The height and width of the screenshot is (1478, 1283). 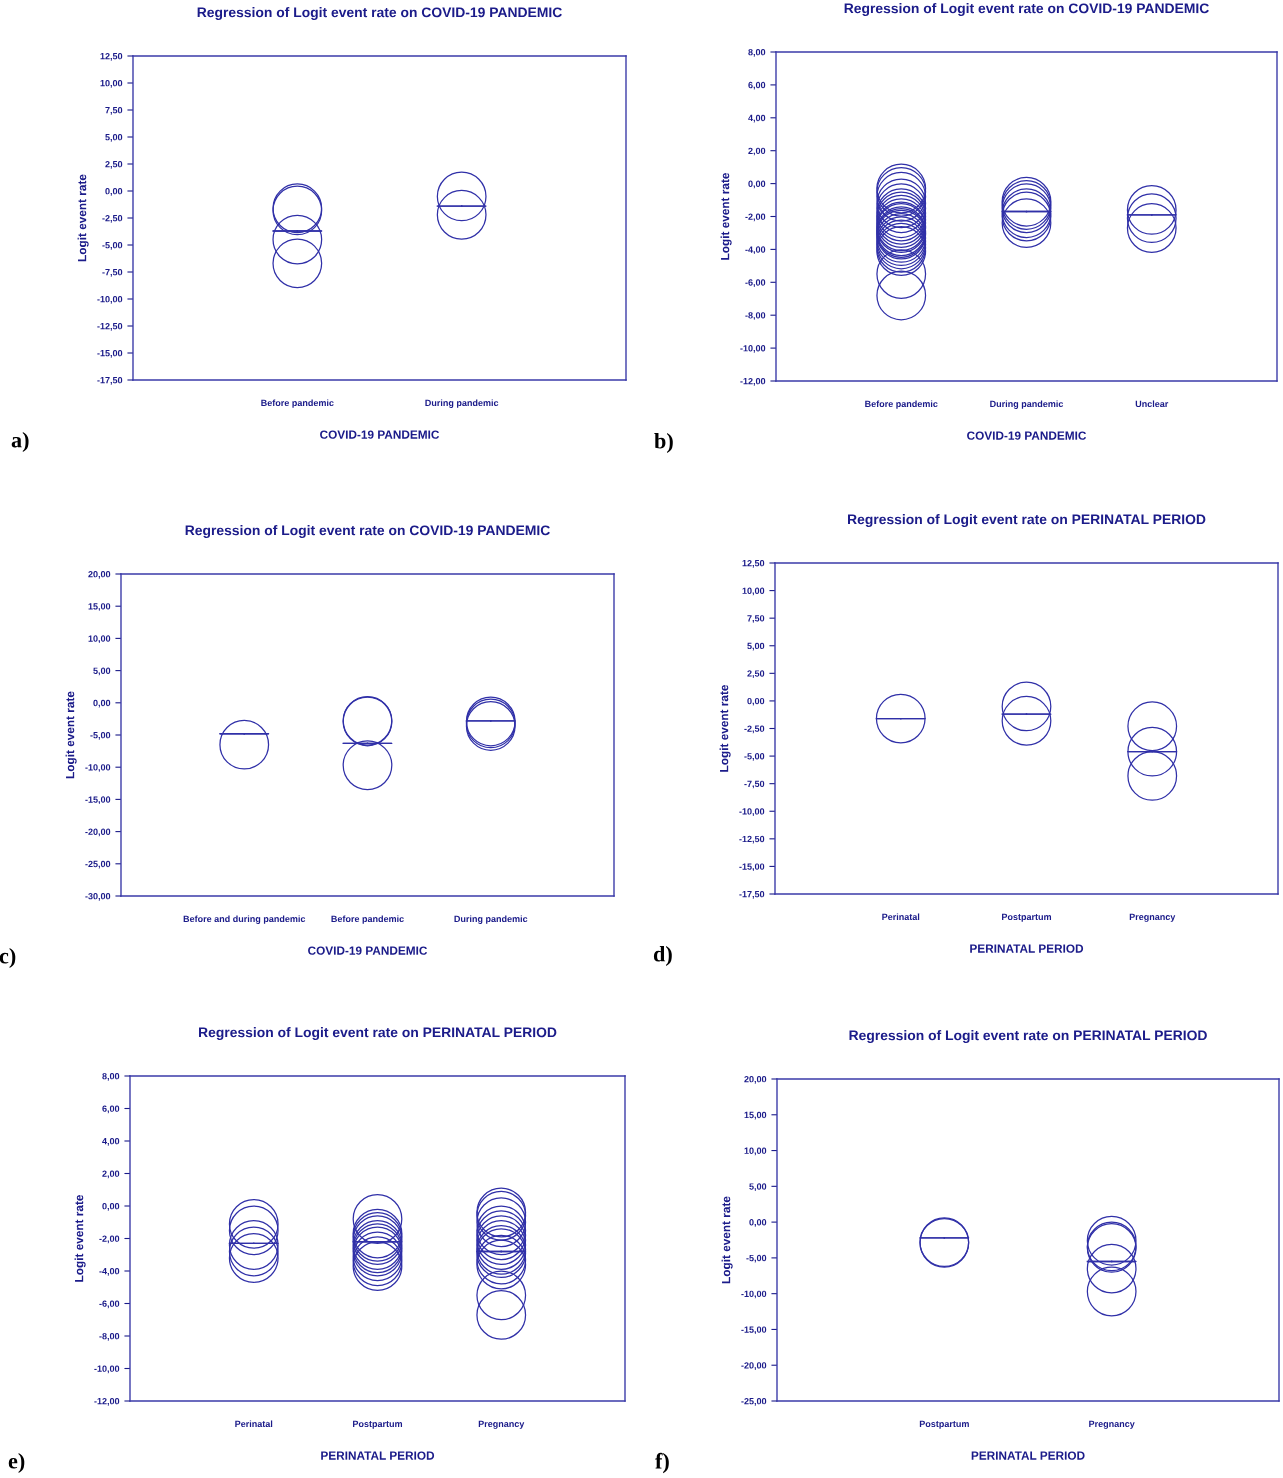 I want to click on x-tick-label: Before and during pandemic, so click(x=244, y=919).